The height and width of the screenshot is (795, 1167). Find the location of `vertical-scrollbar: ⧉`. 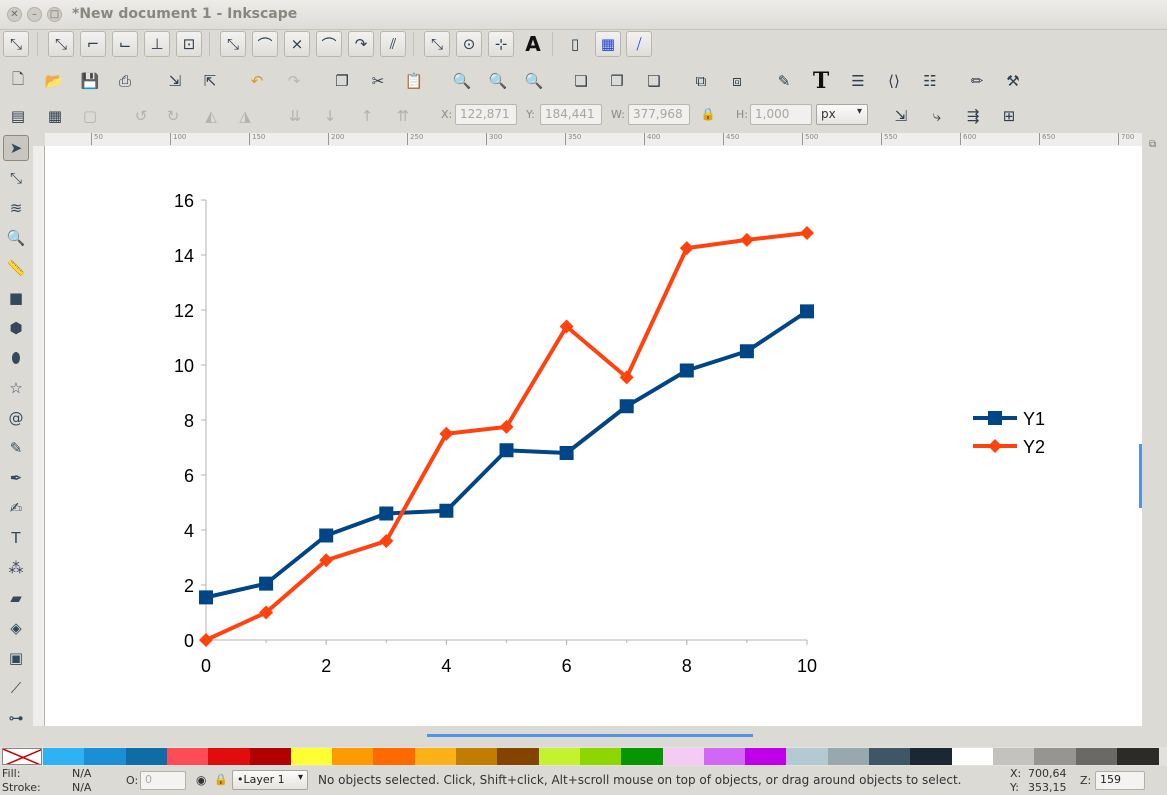

vertical-scrollbar: ⧉ is located at coordinates (1153, 433).